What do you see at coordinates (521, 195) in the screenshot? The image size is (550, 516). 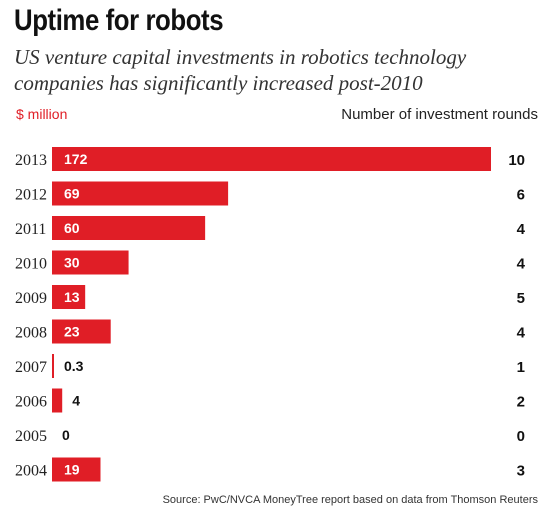 I see `rounds-label: 6` at bounding box center [521, 195].